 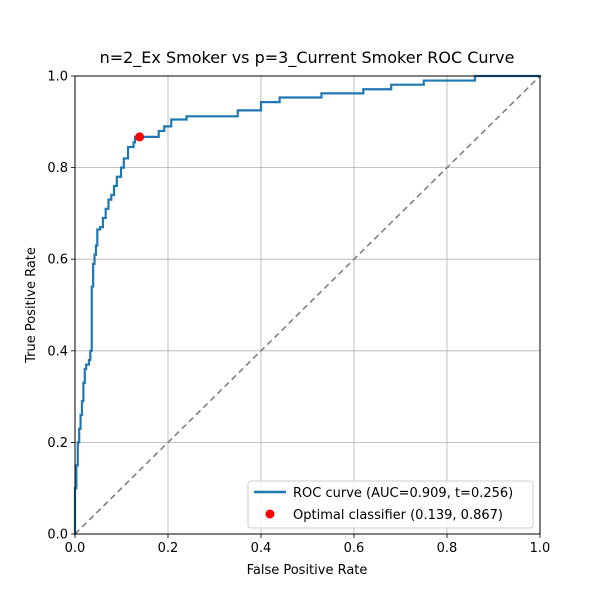 What do you see at coordinates (57, 77) in the screenshot?
I see `y-tick-label: 1.0` at bounding box center [57, 77].